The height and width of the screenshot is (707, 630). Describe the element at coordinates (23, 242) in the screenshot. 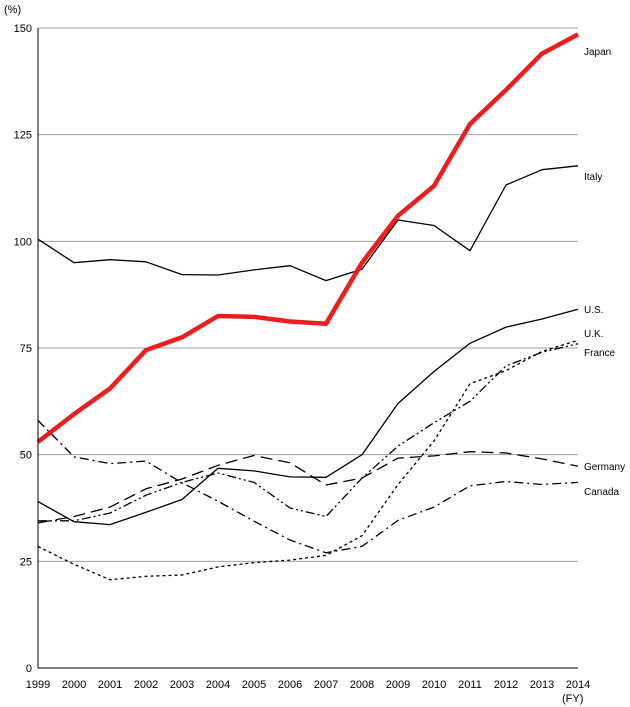

I see `y-tick-label: 100` at that location.